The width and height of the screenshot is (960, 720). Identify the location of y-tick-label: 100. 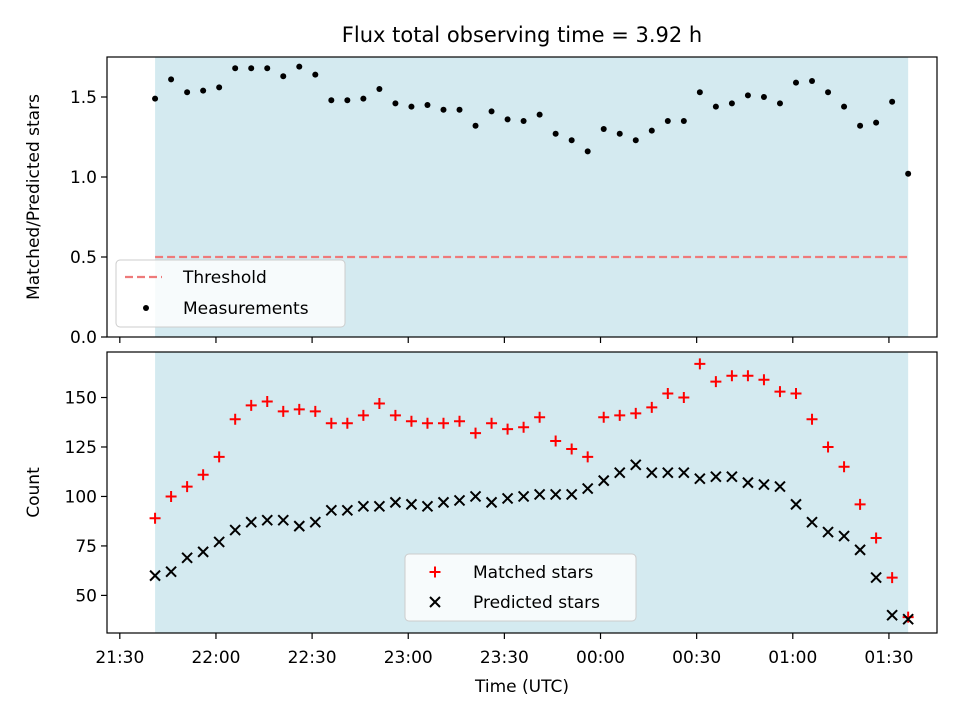
(81, 497).